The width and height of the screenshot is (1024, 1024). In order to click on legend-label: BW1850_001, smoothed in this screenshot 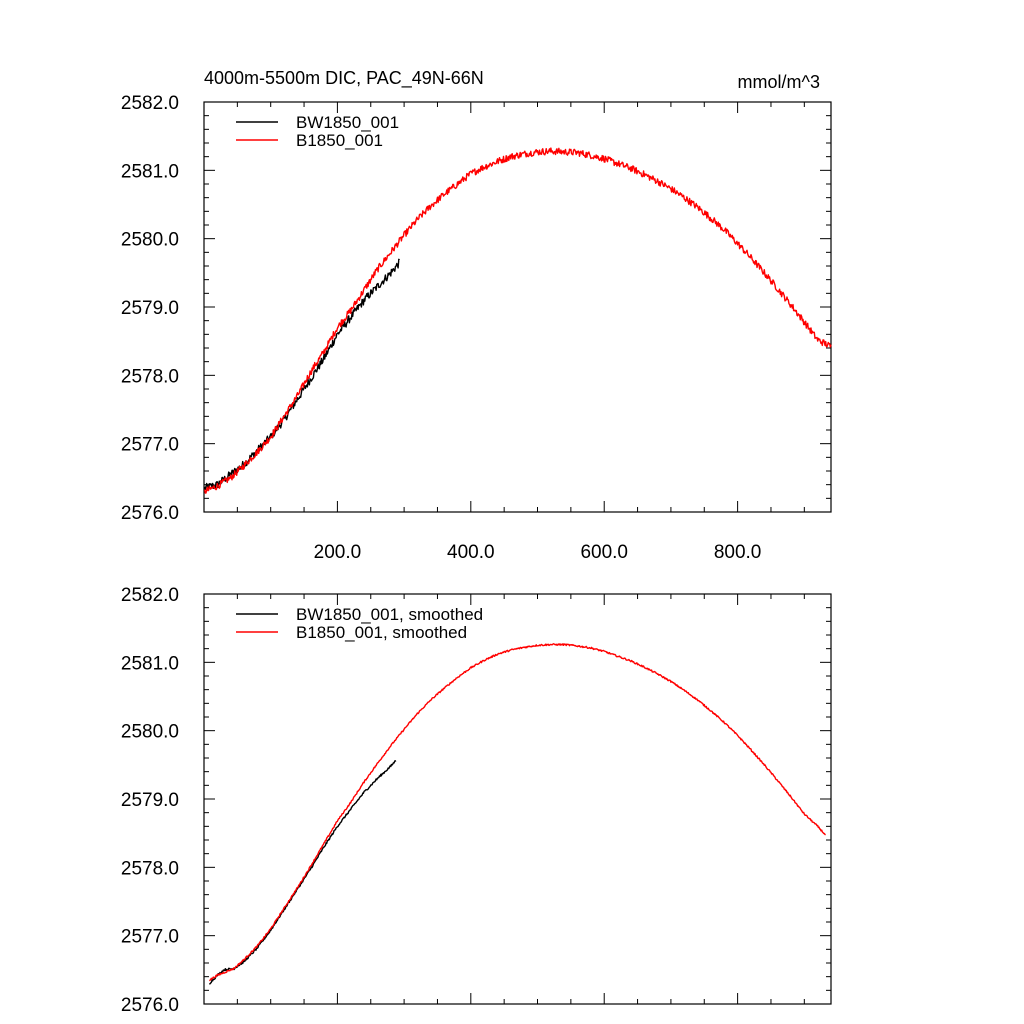, I will do `click(389, 614)`.